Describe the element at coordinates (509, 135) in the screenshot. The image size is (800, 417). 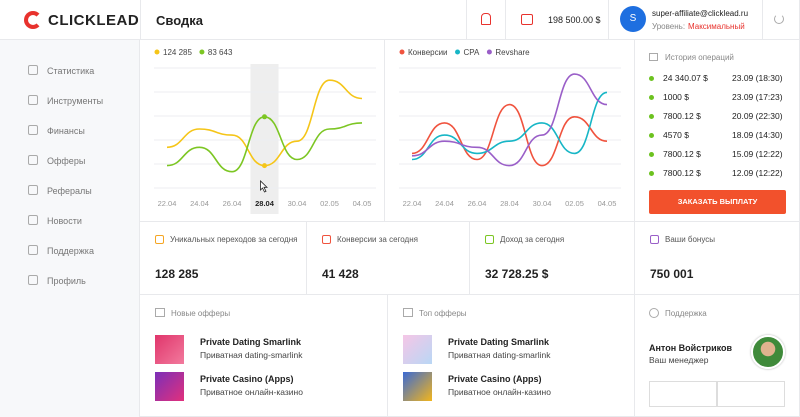
I see `series-line` at that location.